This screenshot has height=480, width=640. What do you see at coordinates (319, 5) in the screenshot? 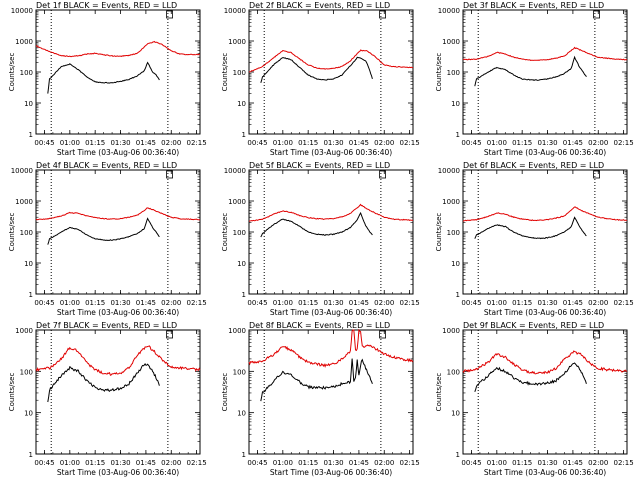
I see `panel-title: Det 2f BLACK = Events, RED = LLD` at bounding box center [319, 5].